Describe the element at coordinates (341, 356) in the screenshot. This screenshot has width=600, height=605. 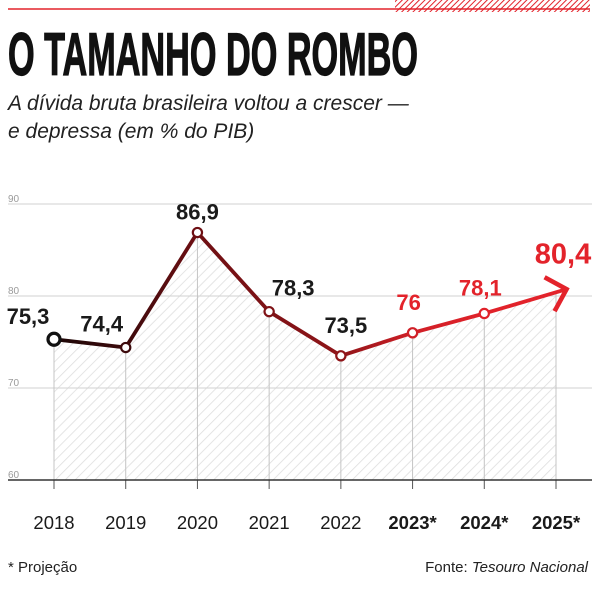
I see `data-point-2022` at that location.